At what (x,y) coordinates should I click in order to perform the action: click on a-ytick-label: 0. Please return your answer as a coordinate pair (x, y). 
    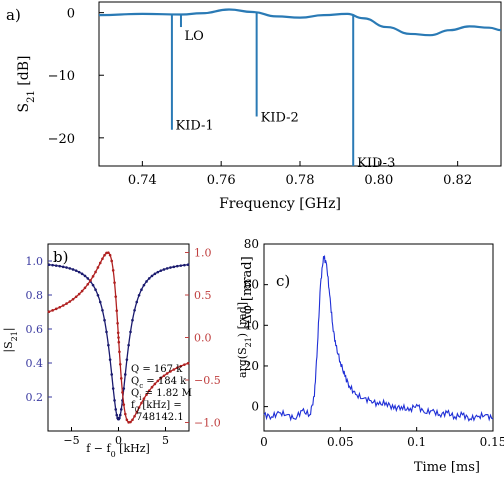
    Looking at the image, I should click on (71, 14).